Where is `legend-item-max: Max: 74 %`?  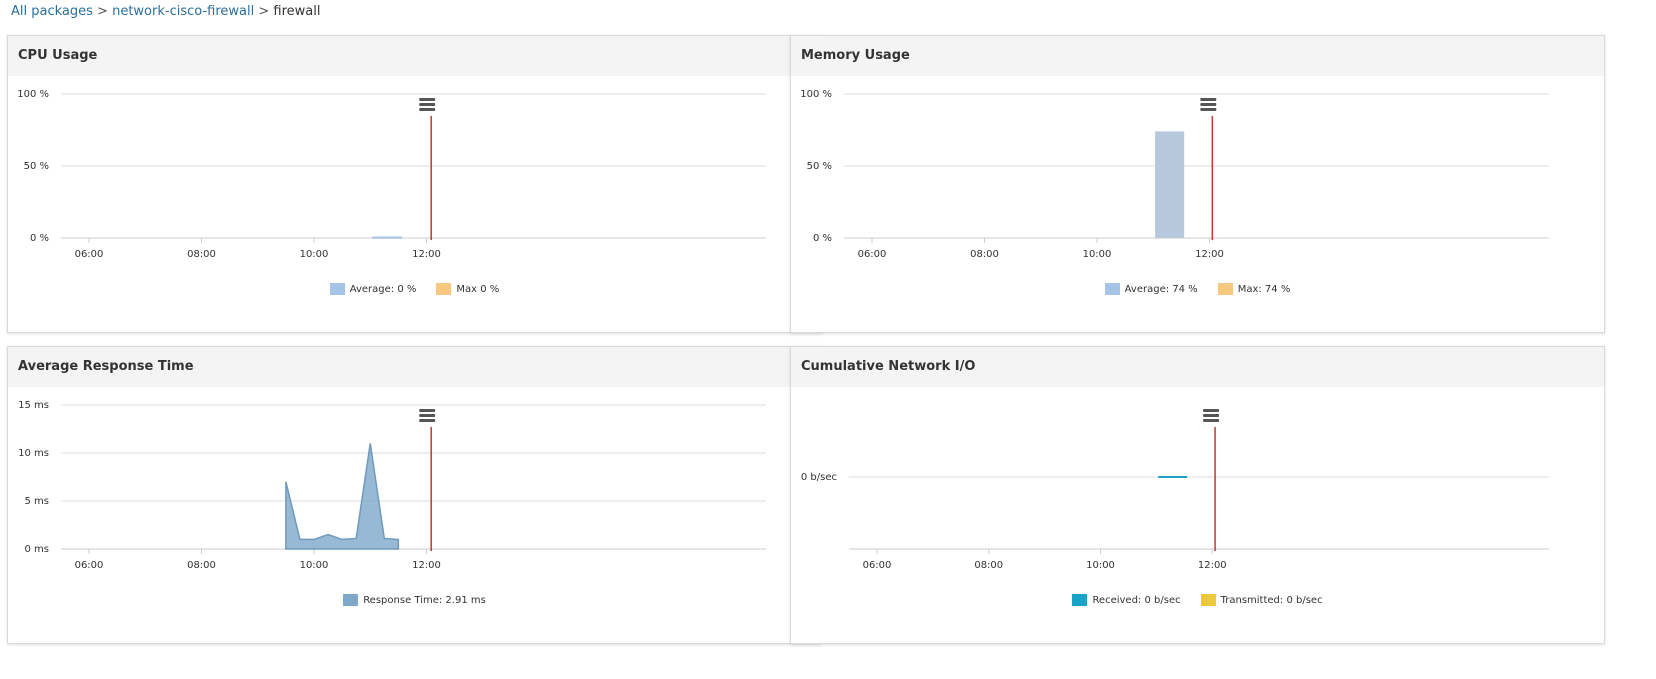 legend-item-max: Max: 74 % is located at coordinates (1254, 289).